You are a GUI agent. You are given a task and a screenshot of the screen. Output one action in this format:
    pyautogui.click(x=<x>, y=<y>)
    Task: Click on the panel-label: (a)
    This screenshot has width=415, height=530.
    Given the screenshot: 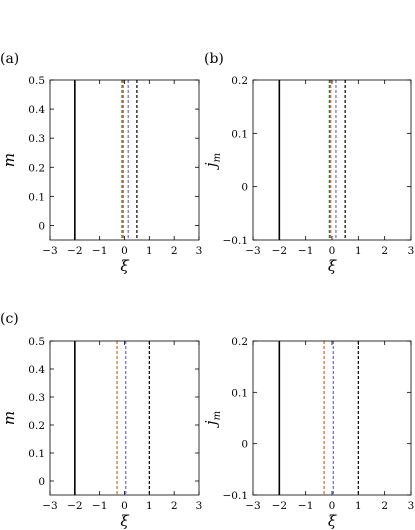 What is the action you would take?
    pyautogui.click(x=9, y=59)
    